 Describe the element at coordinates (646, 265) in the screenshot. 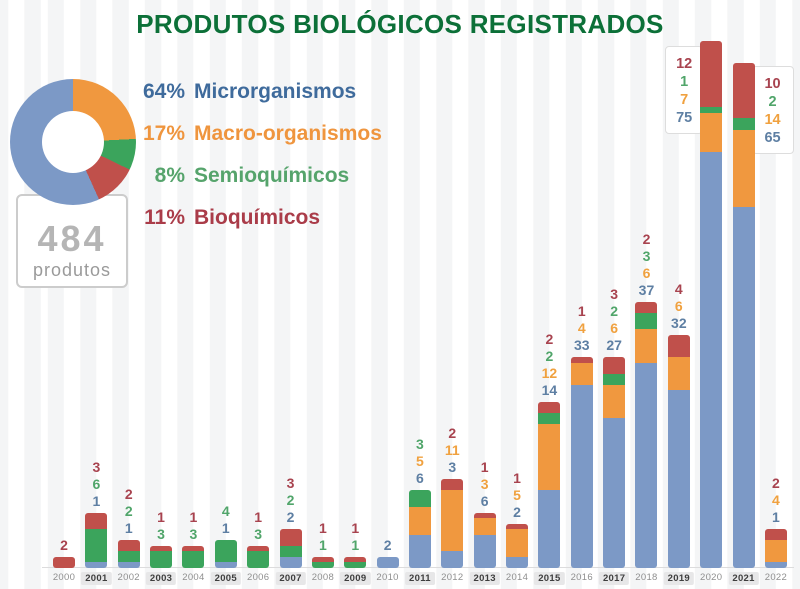

I see `value-labels-2018: 2 3 6 37` at that location.